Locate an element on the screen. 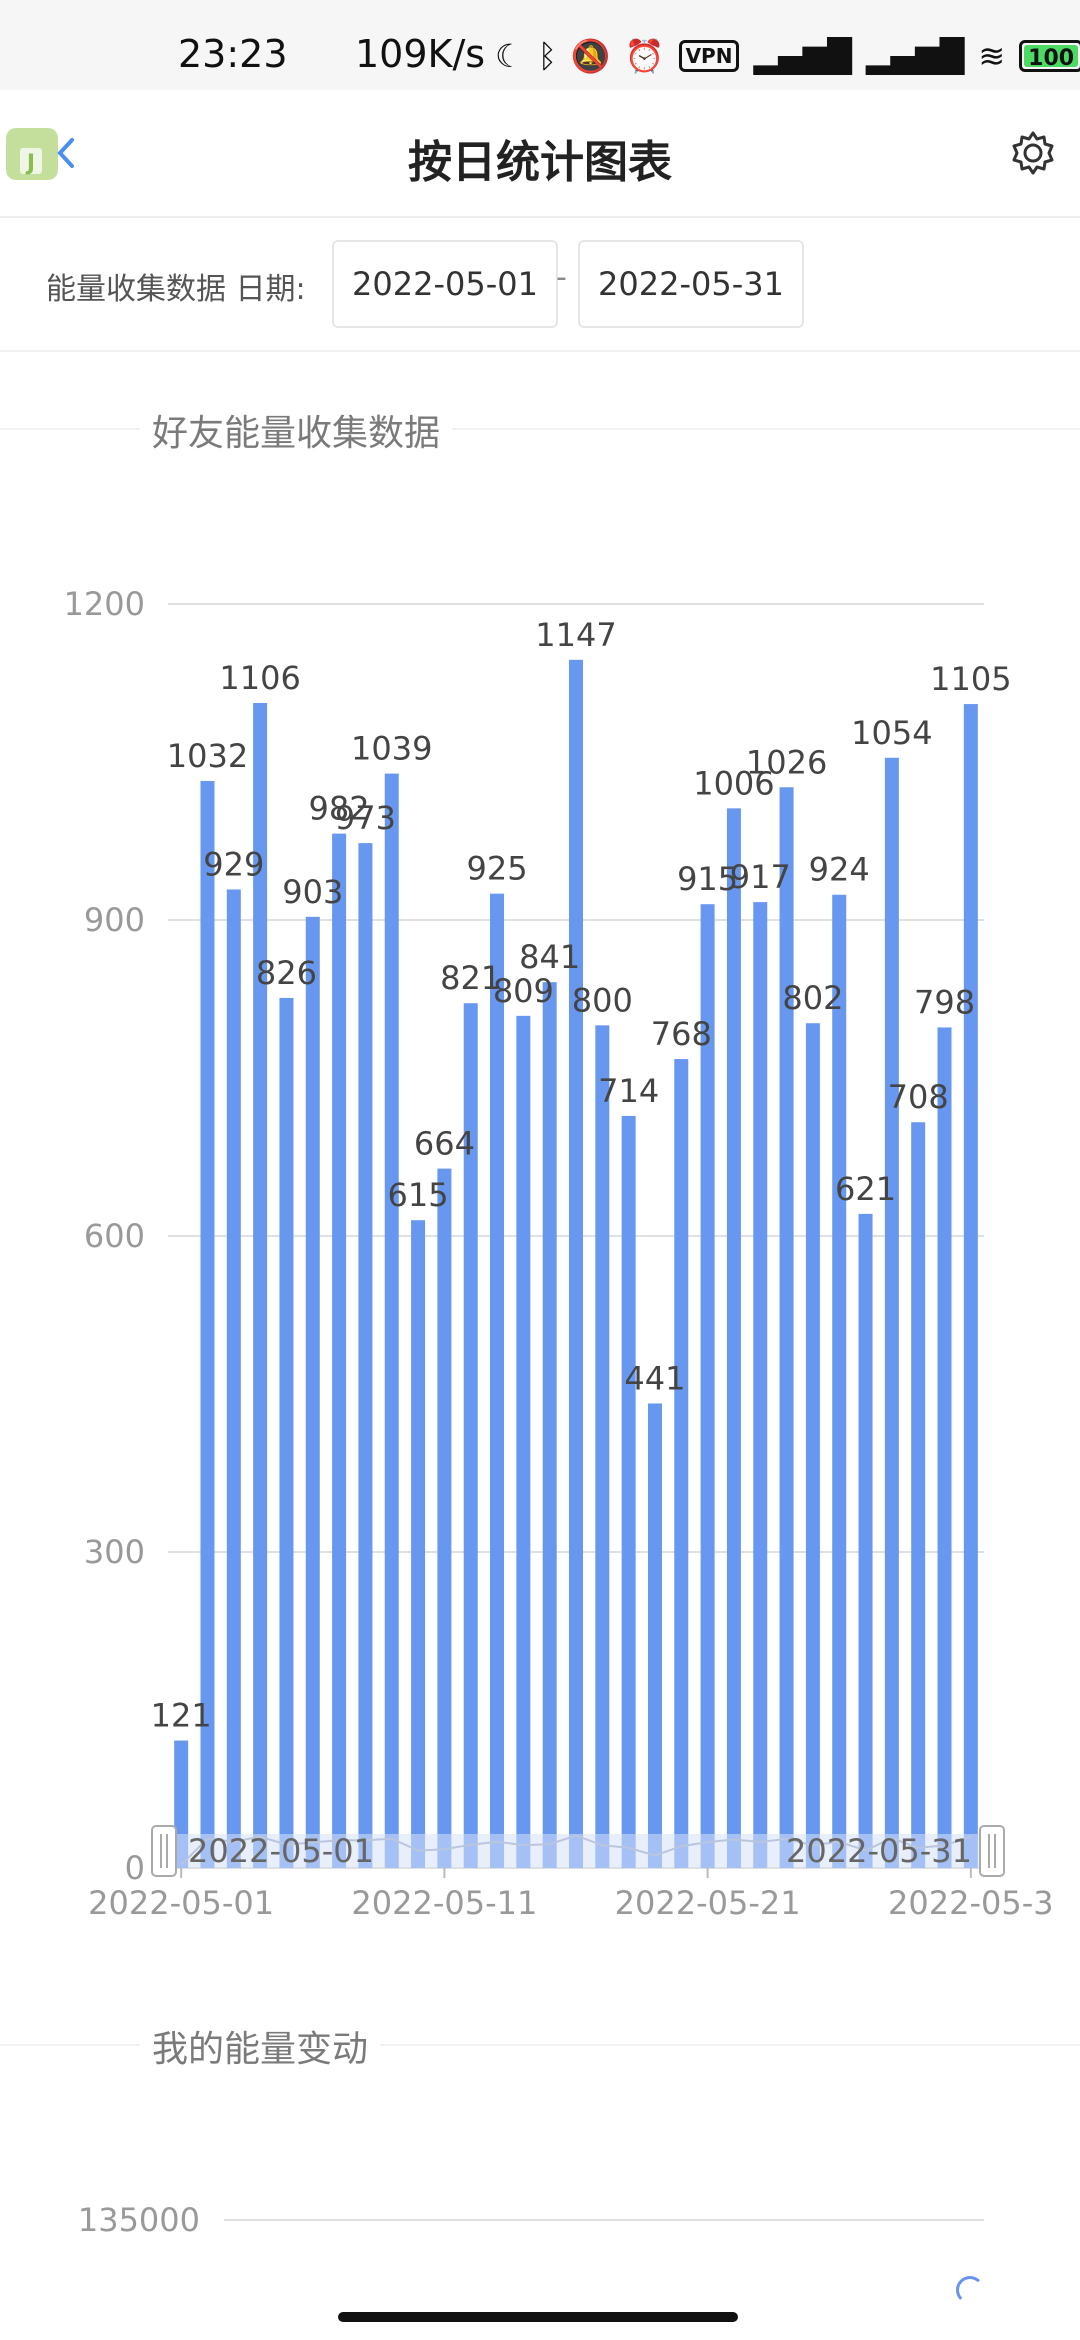  bluetooth-icon: ᛒ is located at coordinates (547, 56).